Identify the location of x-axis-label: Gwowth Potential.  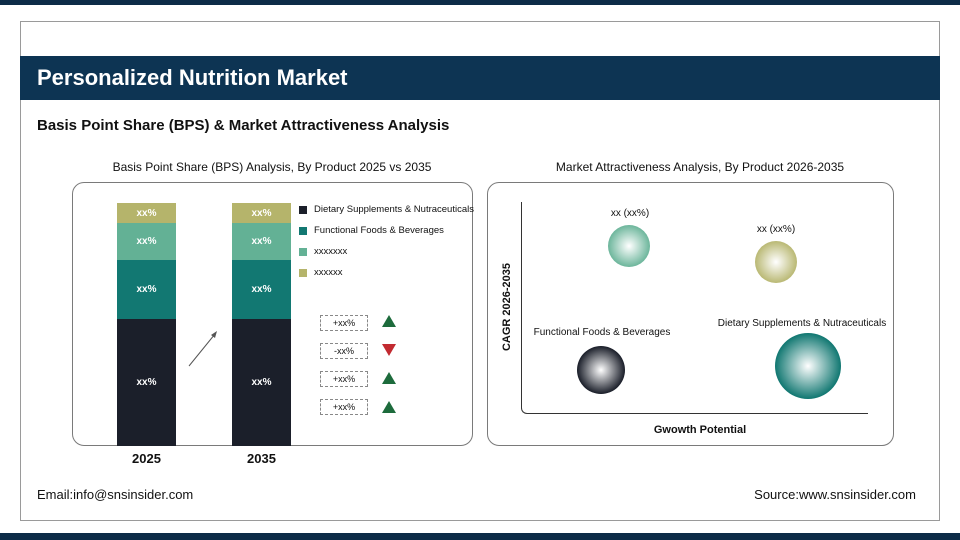
(700, 430).